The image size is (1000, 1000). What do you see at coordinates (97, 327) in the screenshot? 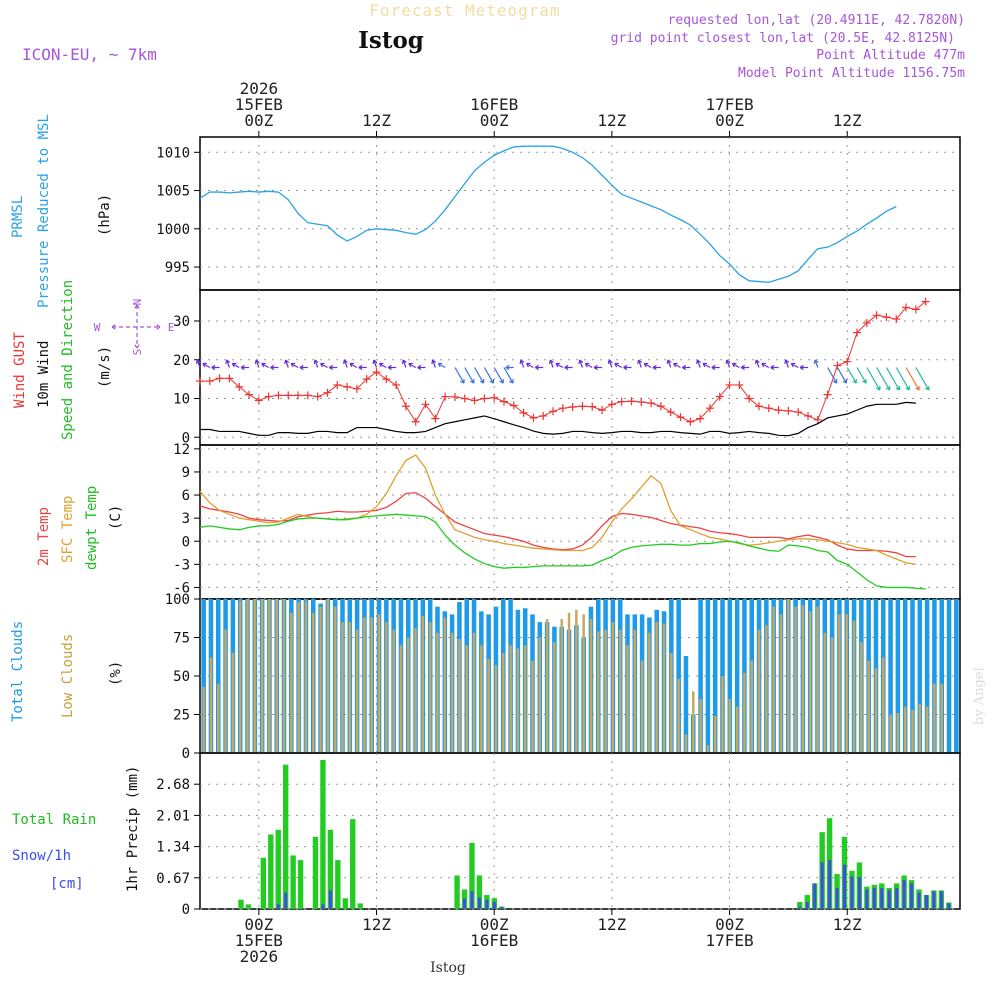
I see `compass-west: W` at bounding box center [97, 327].